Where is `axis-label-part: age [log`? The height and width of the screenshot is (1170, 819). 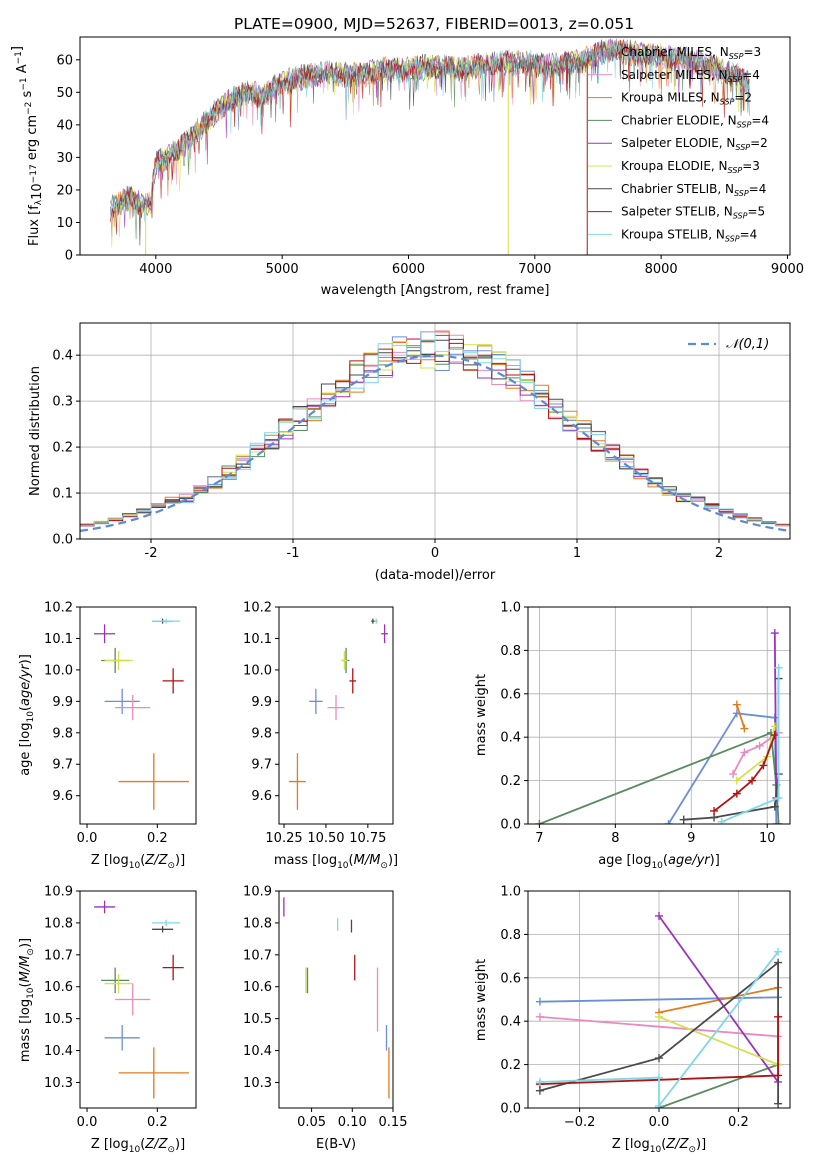 axis-label-part: age [log is located at coordinates (624, 860).